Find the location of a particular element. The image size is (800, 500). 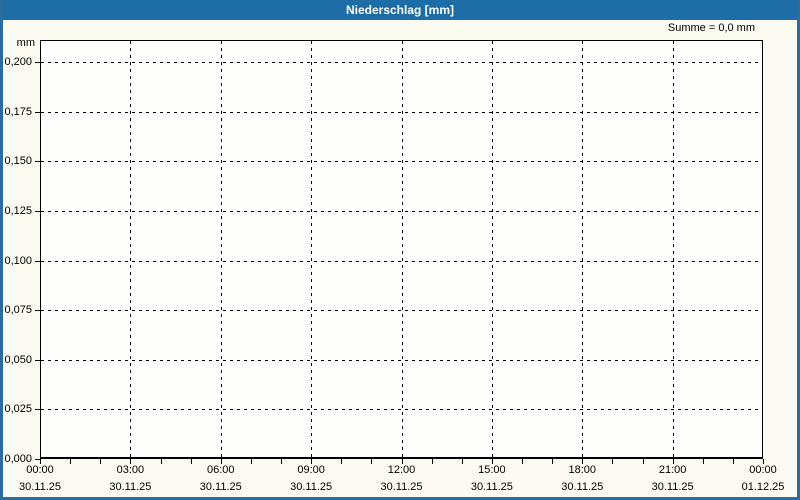

date-tick-label: 01.12.25 is located at coordinates (763, 487).